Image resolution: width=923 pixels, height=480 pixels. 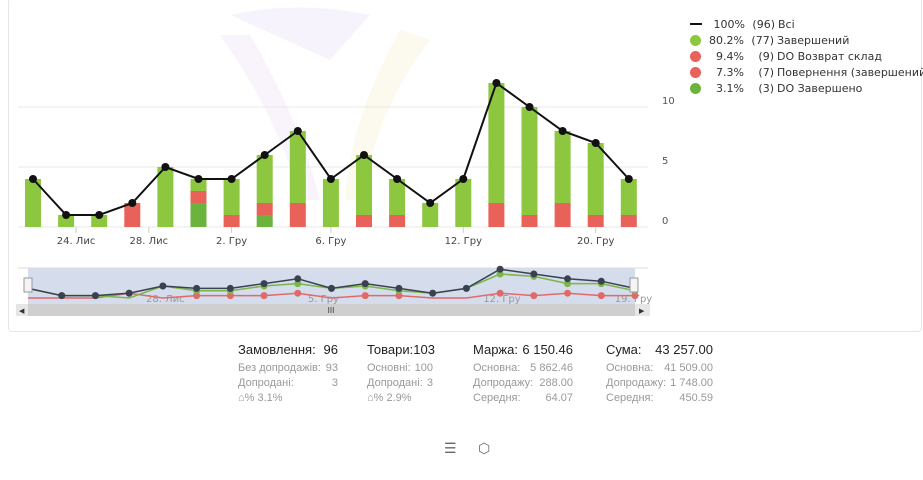 What do you see at coordinates (813, 40) in the screenshot?
I see `legend-label: Завершений` at bounding box center [813, 40].